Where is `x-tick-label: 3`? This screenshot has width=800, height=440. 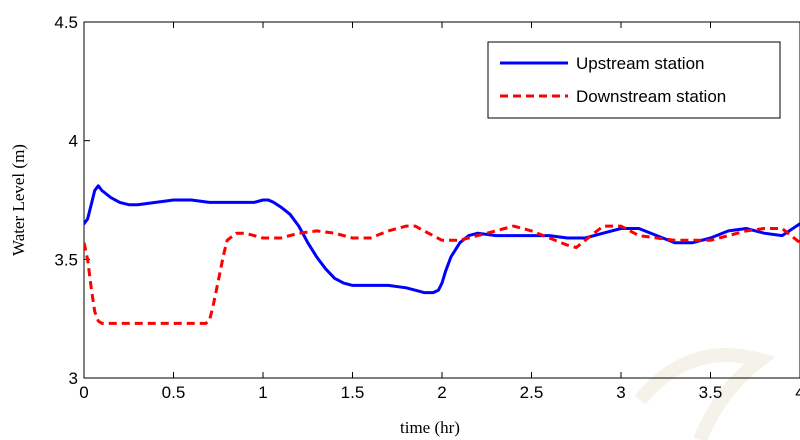
x-tick-label: 3 is located at coordinates (620, 392).